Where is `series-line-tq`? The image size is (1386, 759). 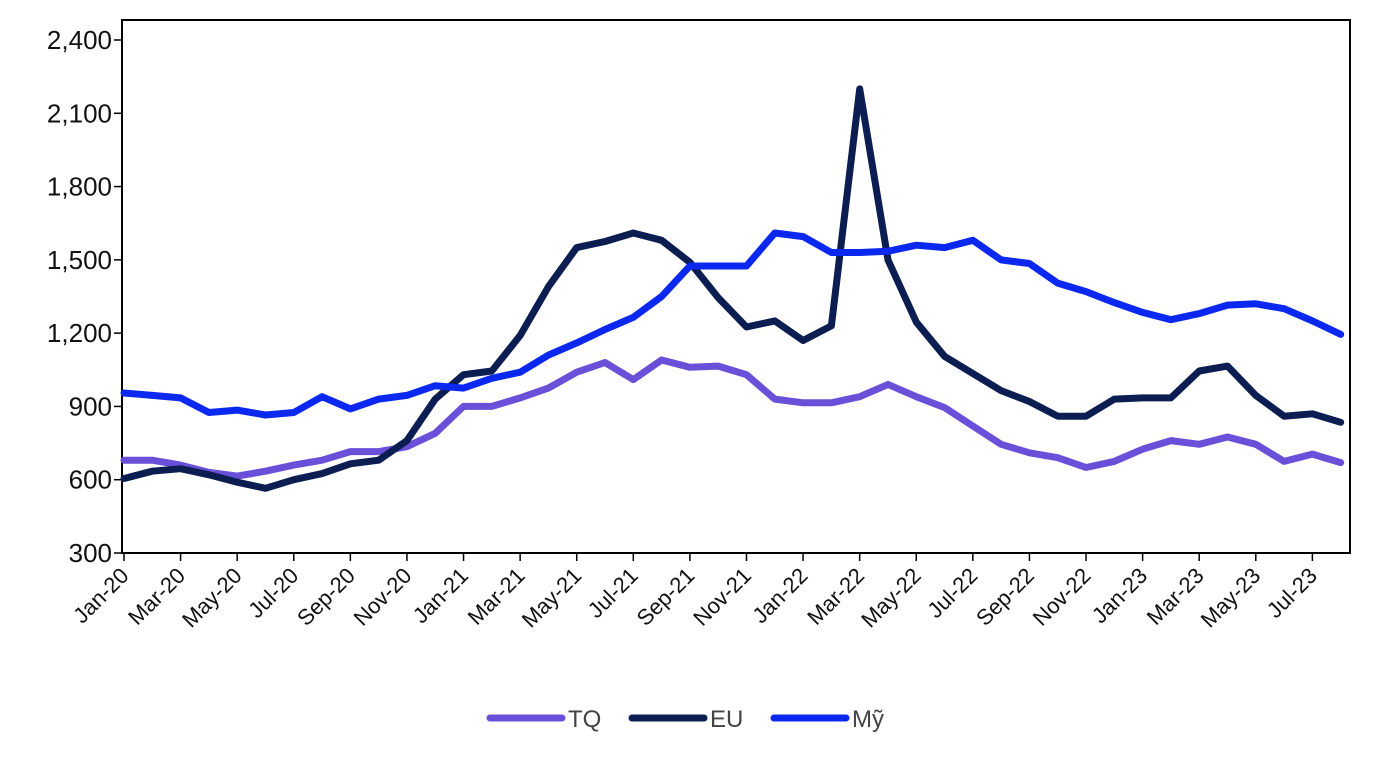
series-line-tq is located at coordinates (732, 418).